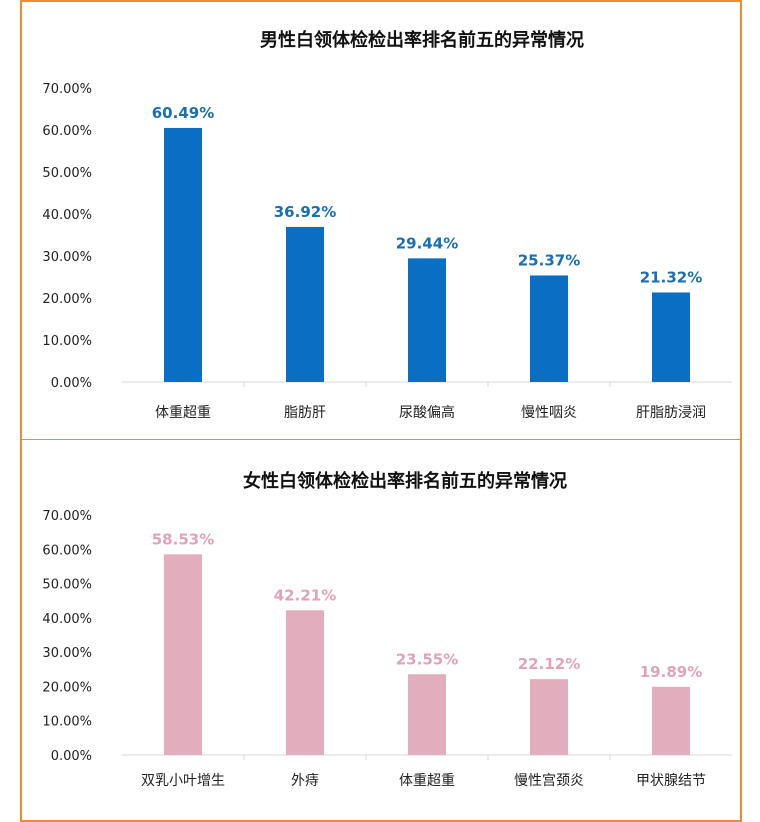  Describe the element at coordinates (427, 243) in the screenshot. I see `data-label: 29.44%` at that location.